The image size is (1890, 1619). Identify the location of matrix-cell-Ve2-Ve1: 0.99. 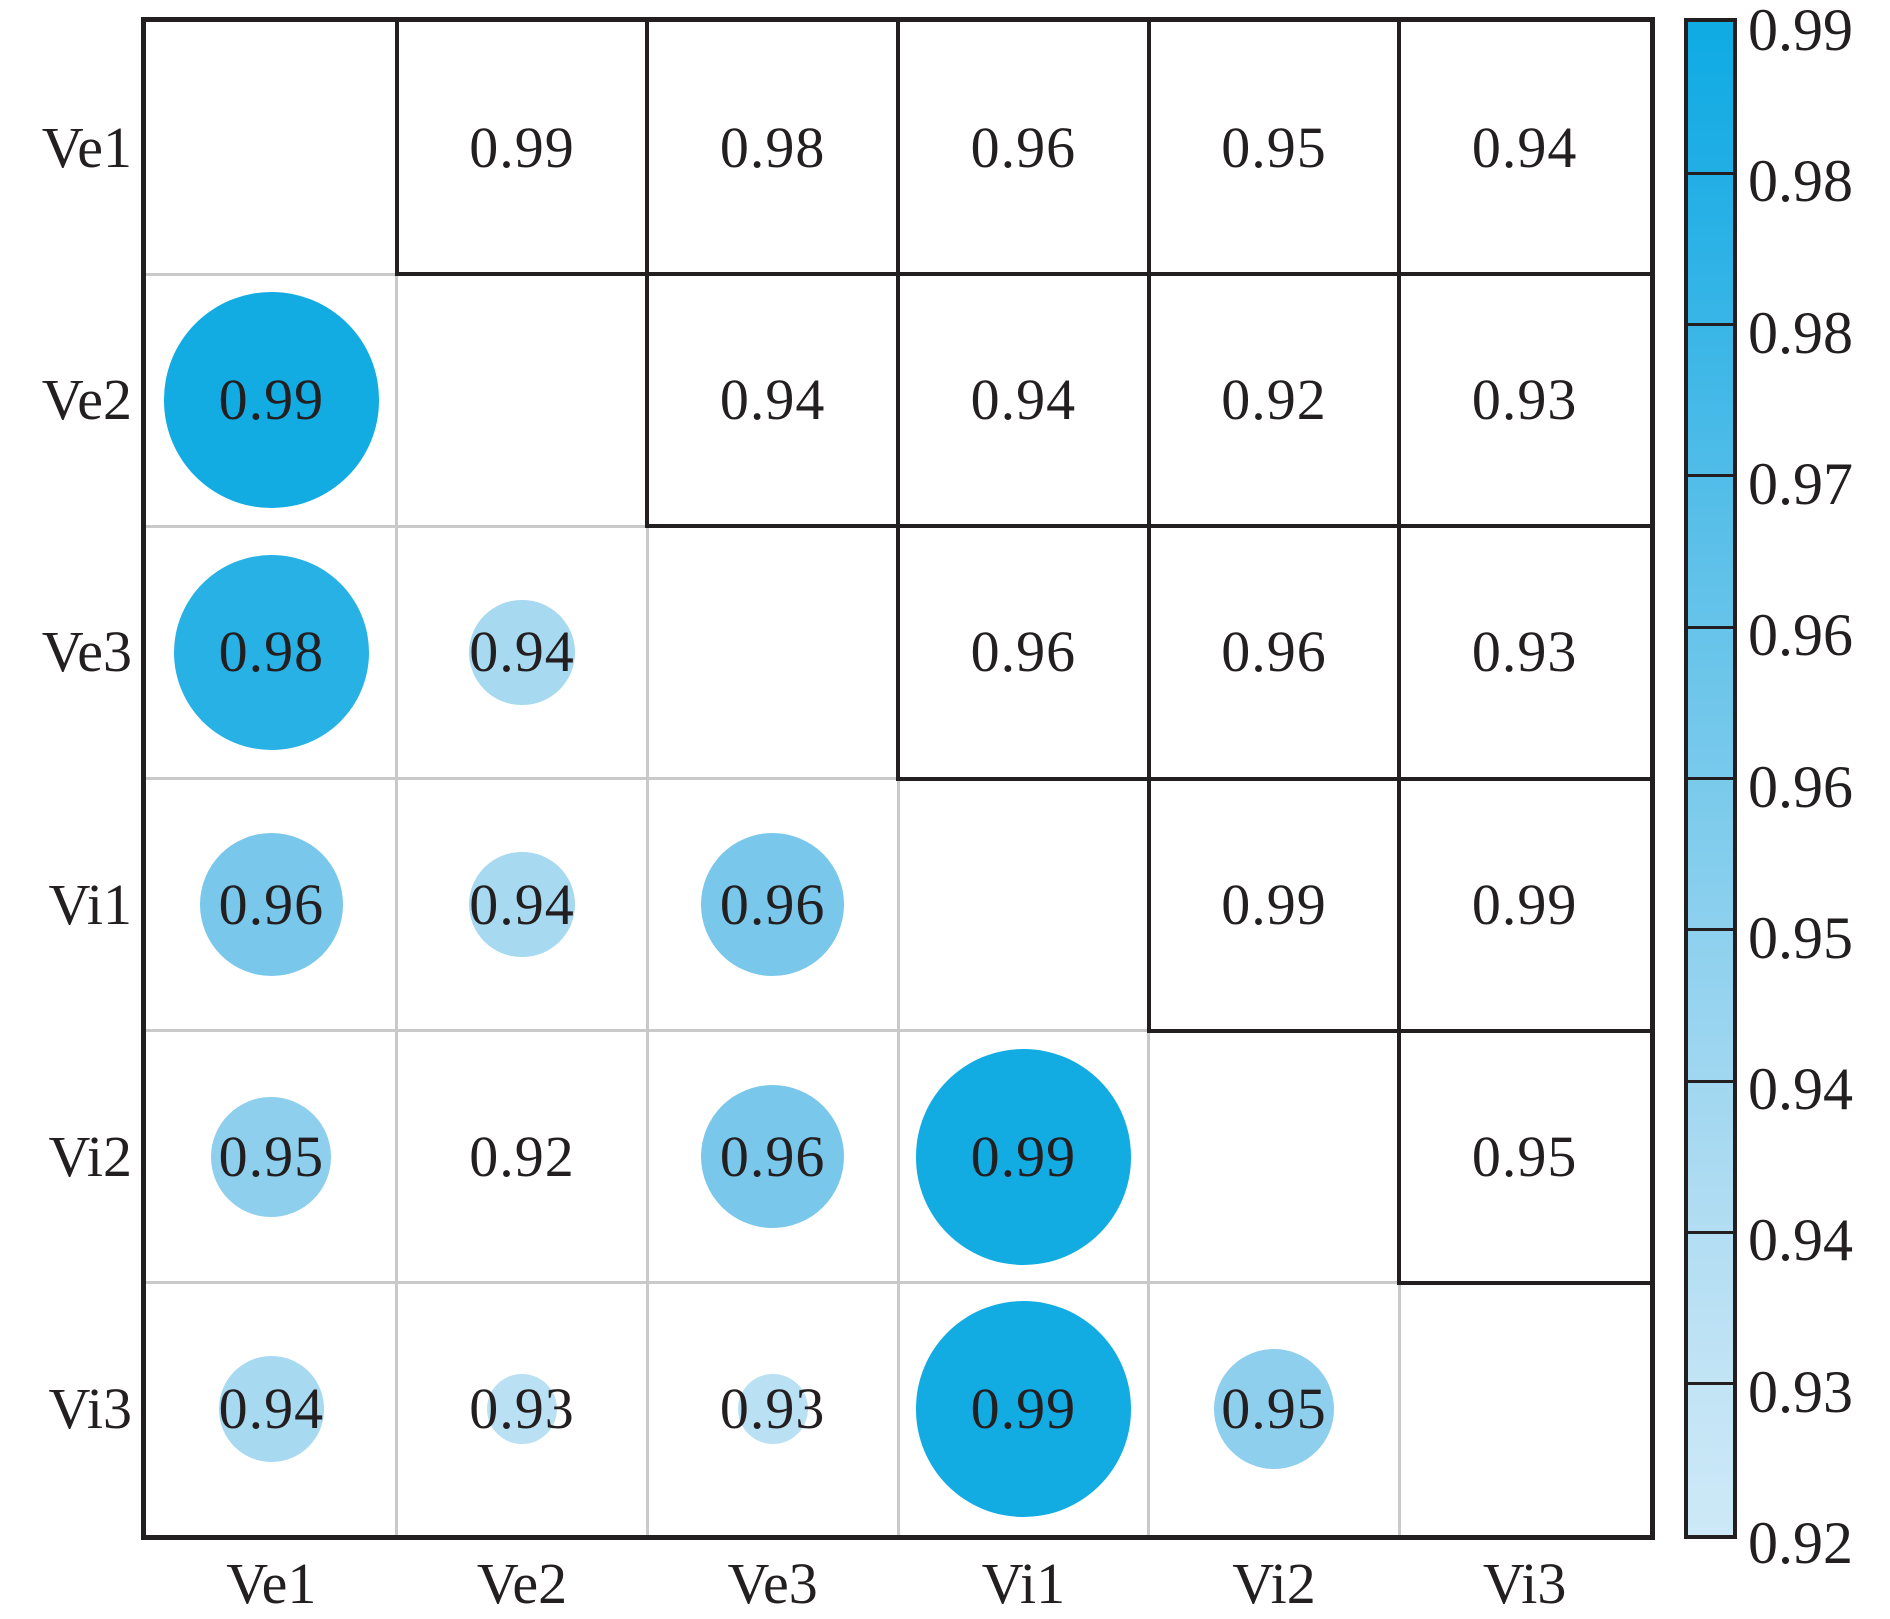
(271, 400).